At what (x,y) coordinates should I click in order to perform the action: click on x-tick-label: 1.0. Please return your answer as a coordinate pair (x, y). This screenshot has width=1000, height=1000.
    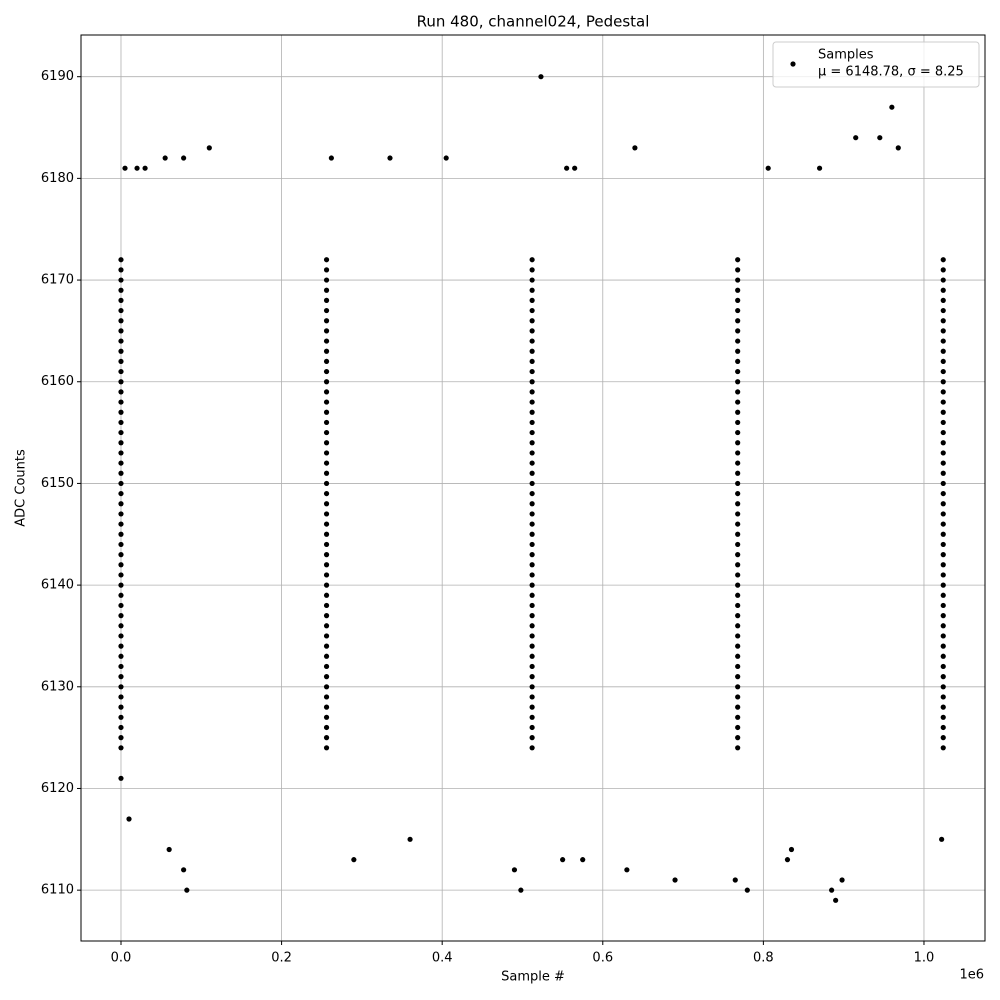
    Looking at the image, I should click on (924, 958).